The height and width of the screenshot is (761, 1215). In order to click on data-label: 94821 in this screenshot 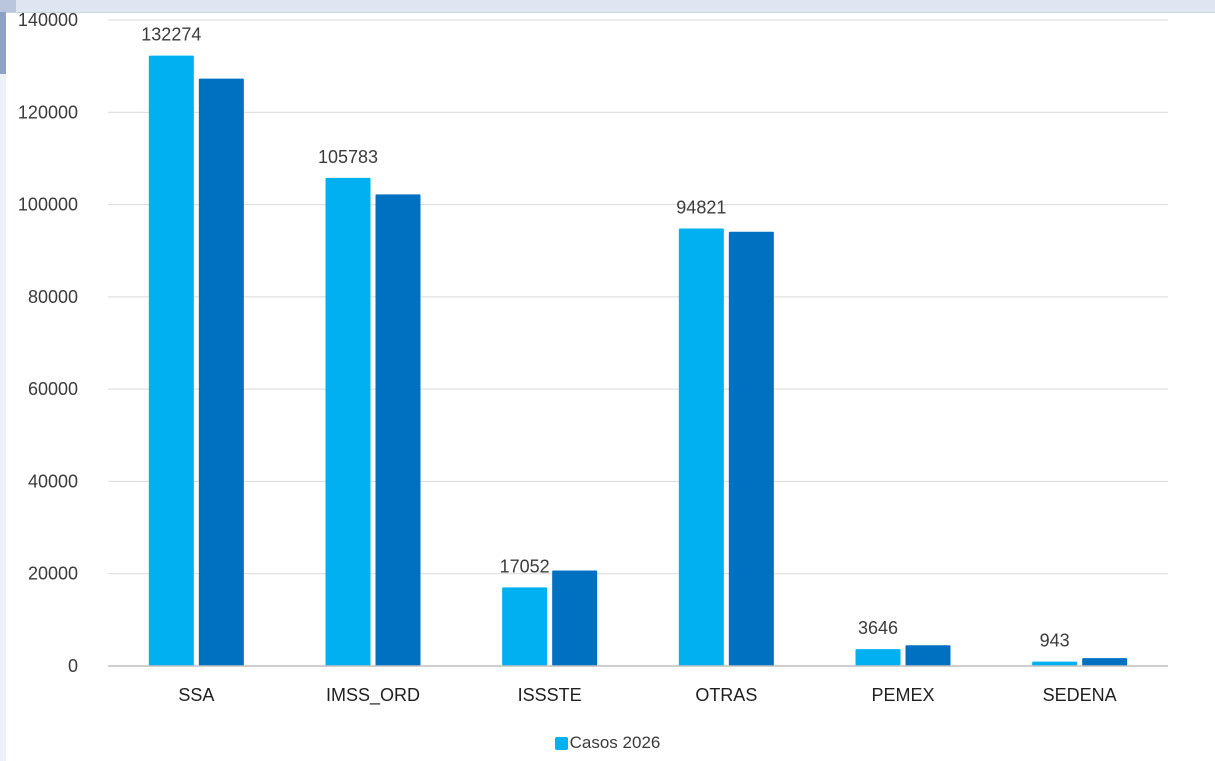, I will do `click(701, 207)`.